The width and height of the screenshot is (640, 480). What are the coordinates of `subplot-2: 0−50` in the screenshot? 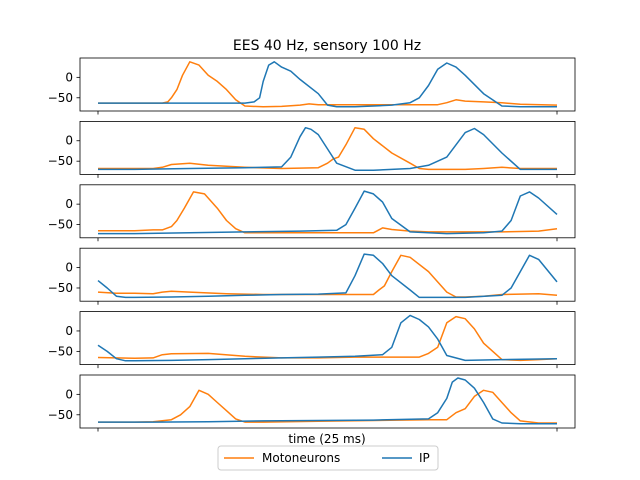 It's located at (312, 149).